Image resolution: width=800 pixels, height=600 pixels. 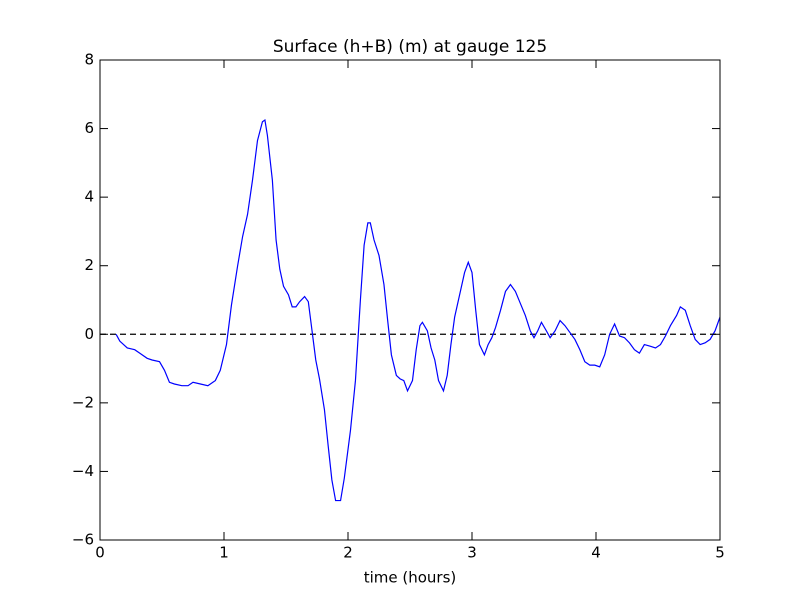 What do you see at coordinates (83, 402) in the screenshot?
I see `y-tick-label: −2` at bounding box center [83, 402].